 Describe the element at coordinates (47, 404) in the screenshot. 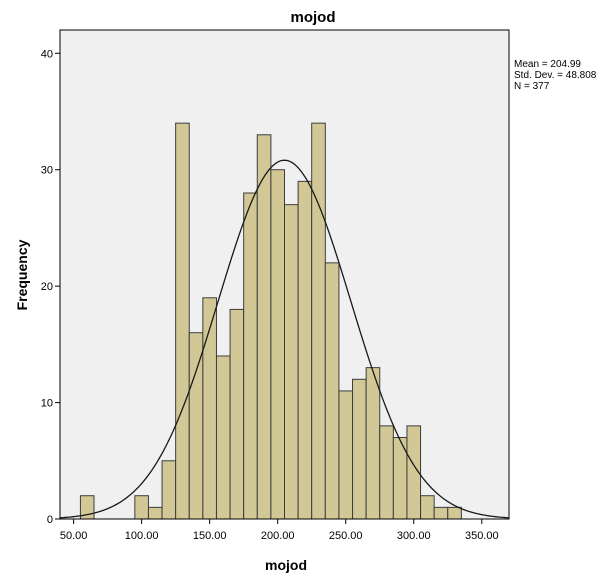

I see `y-tick-label: 10` at that location.